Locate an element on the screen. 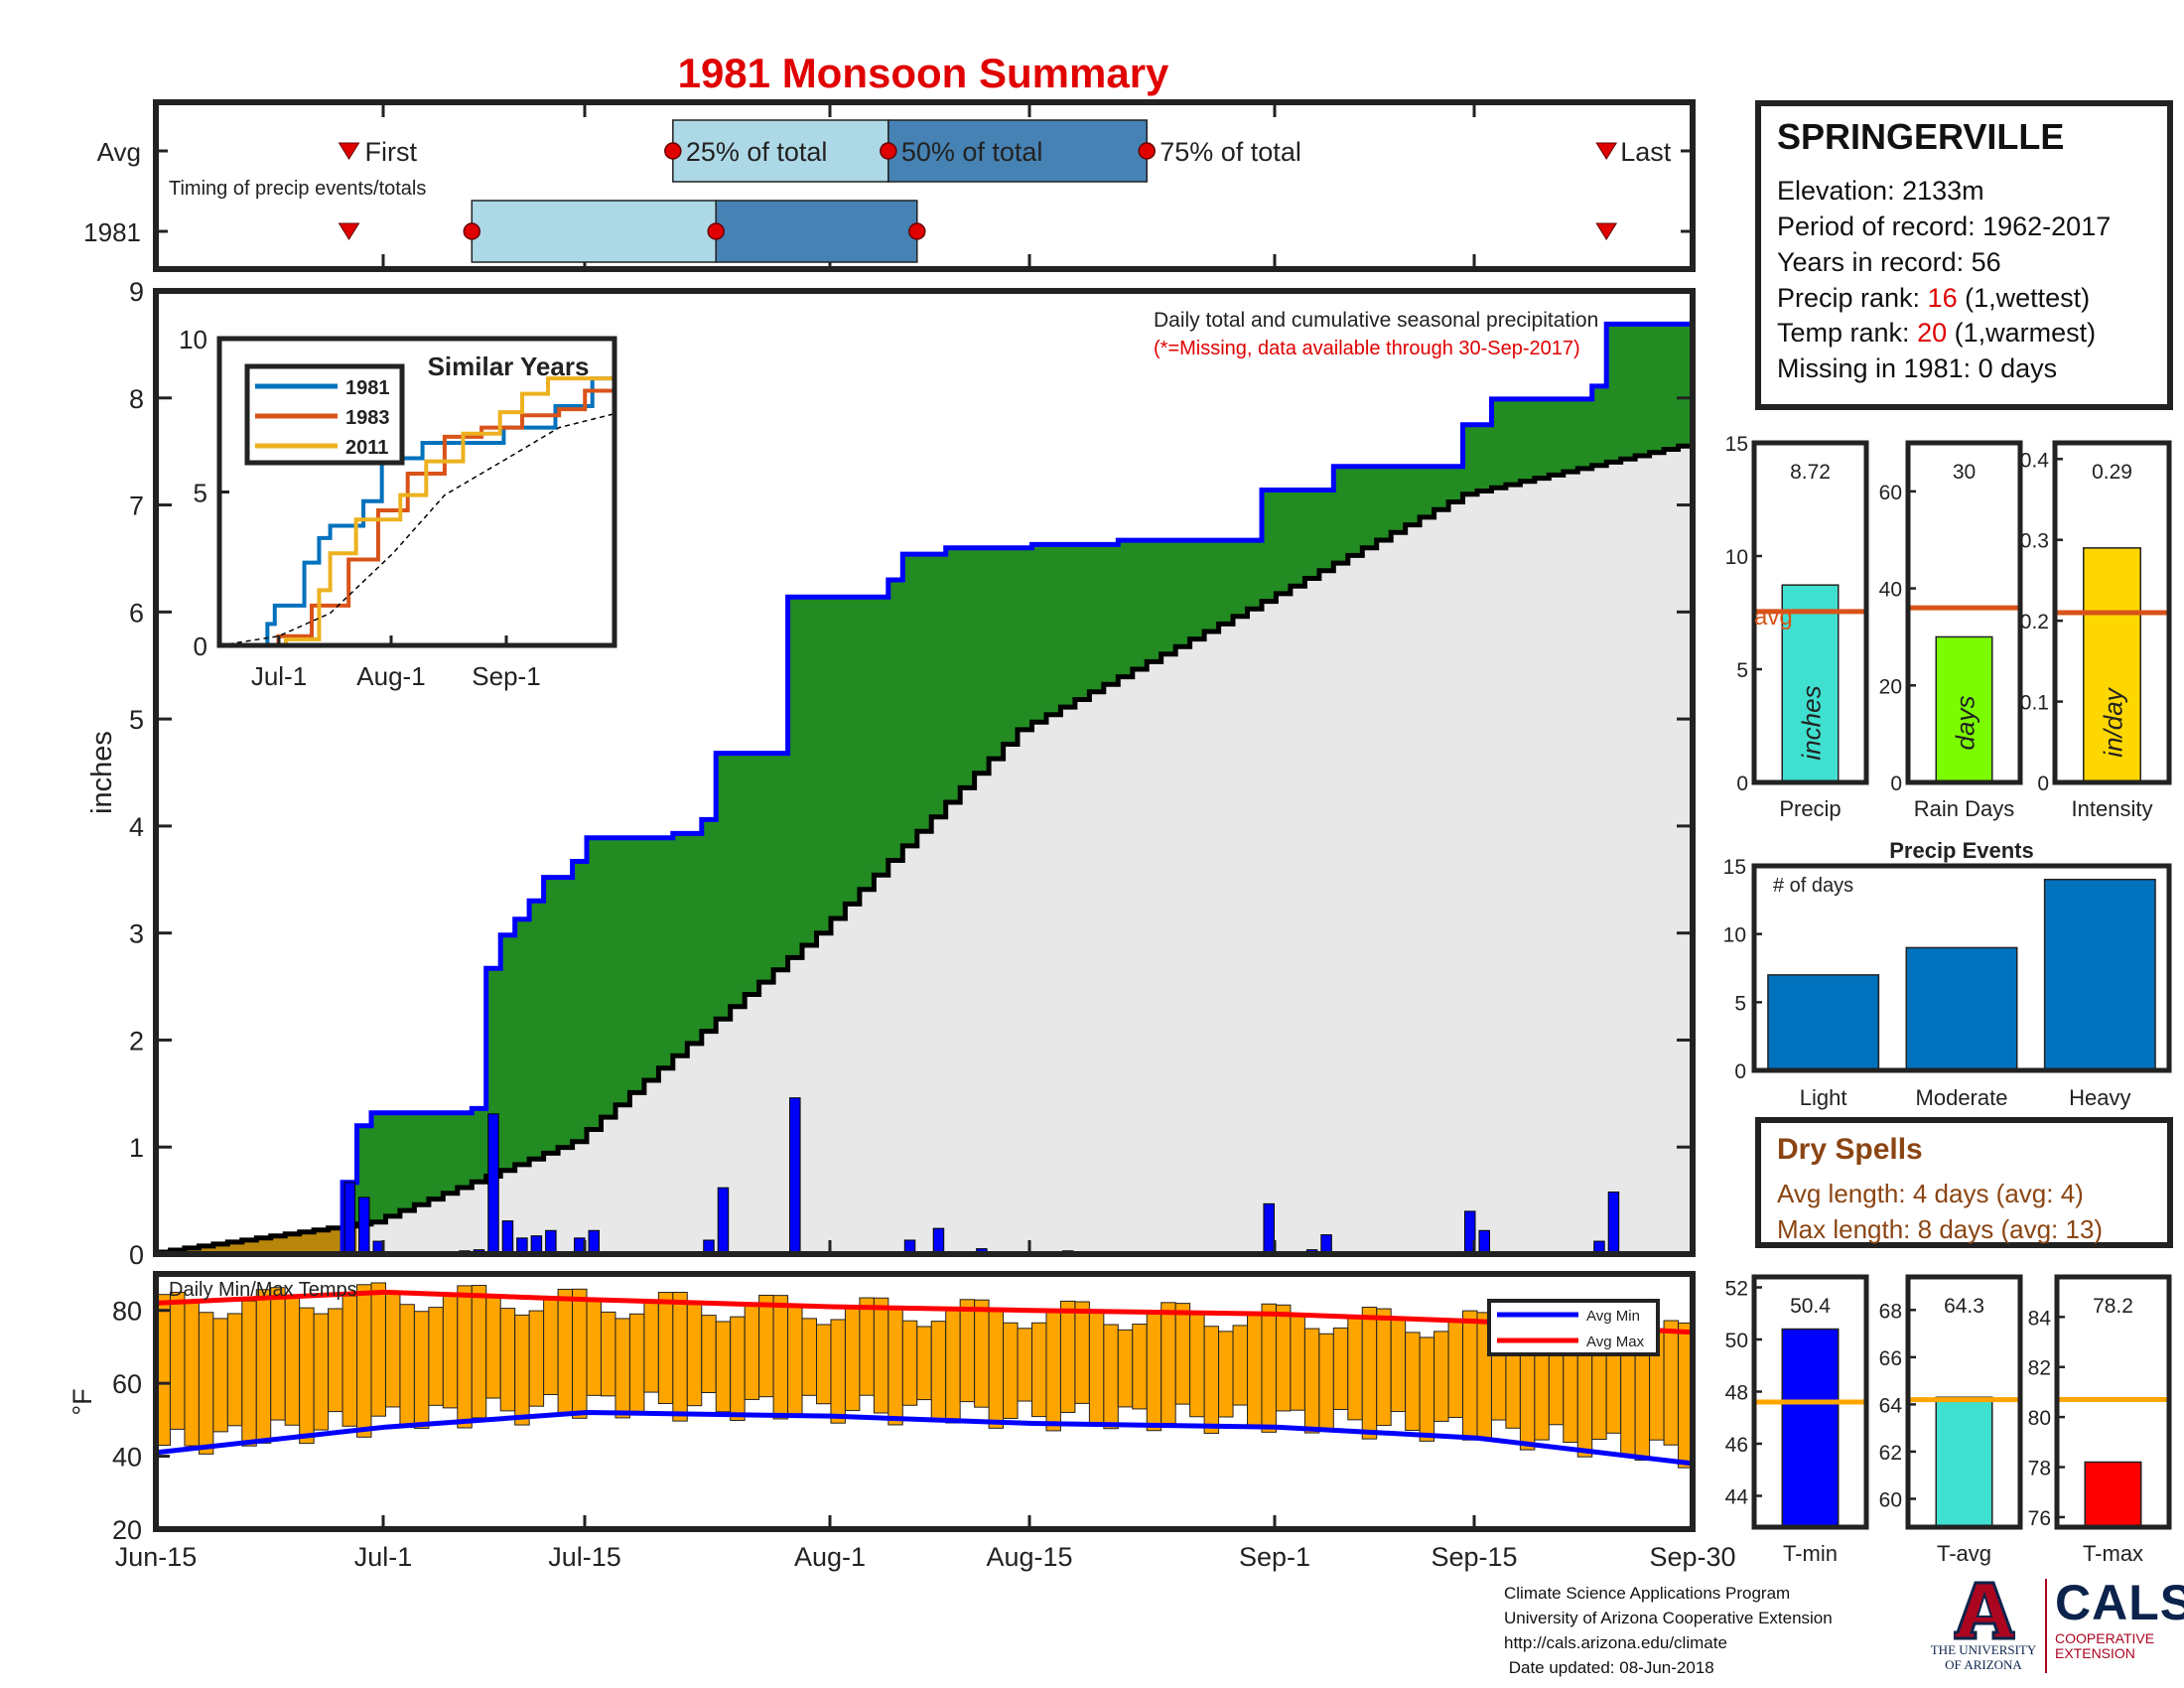 Image resolution: width=2184 pixels, height=1688 pixels. totals-intensity-frame is located at coordinates (2112, 612).